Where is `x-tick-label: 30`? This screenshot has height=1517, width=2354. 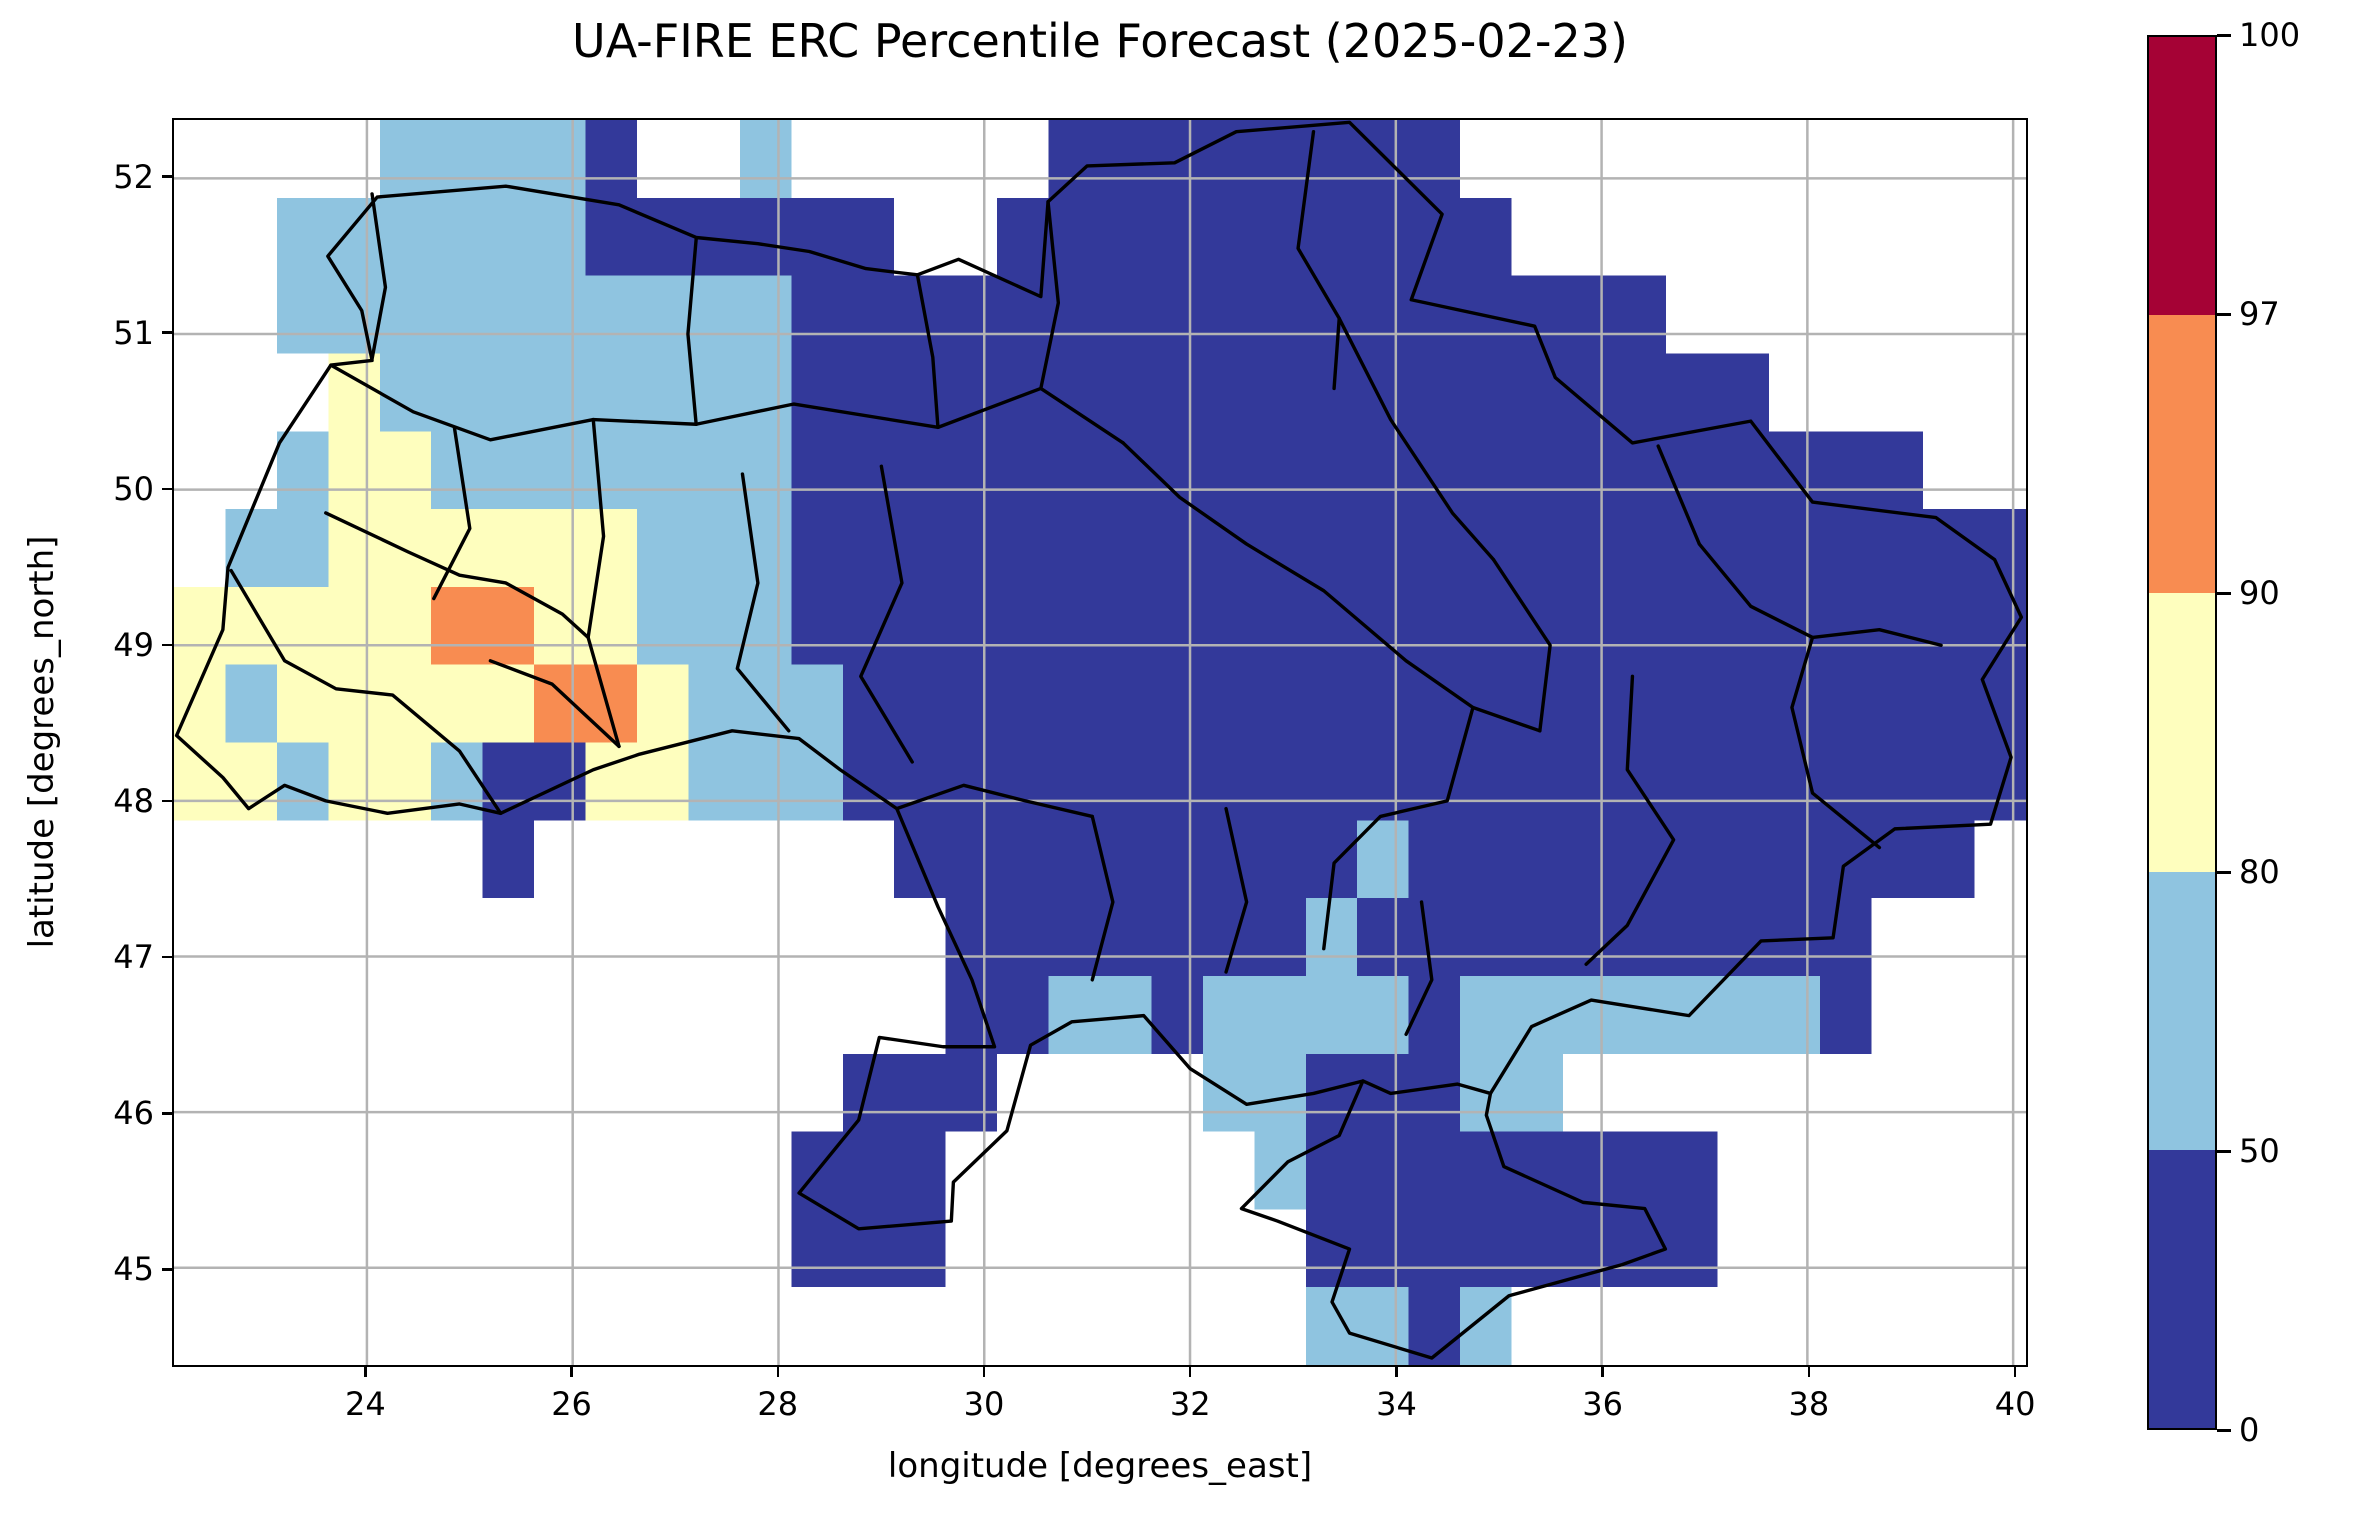
x-tick-label: 30 is located at coordinates (984, 1404).